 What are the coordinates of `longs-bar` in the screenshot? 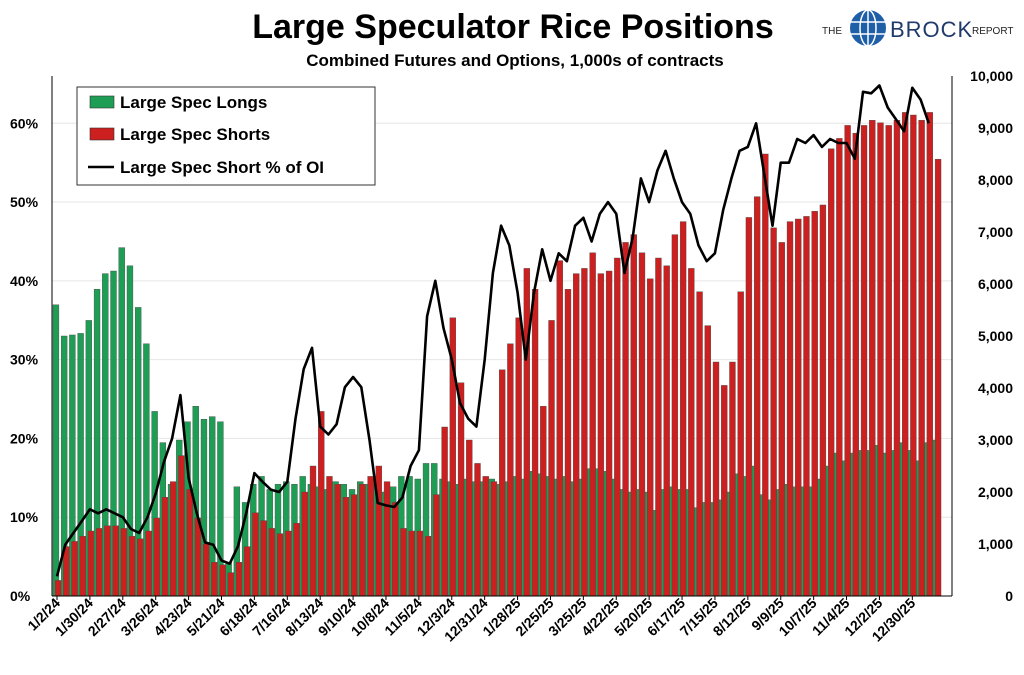 It's located at (56, 450).